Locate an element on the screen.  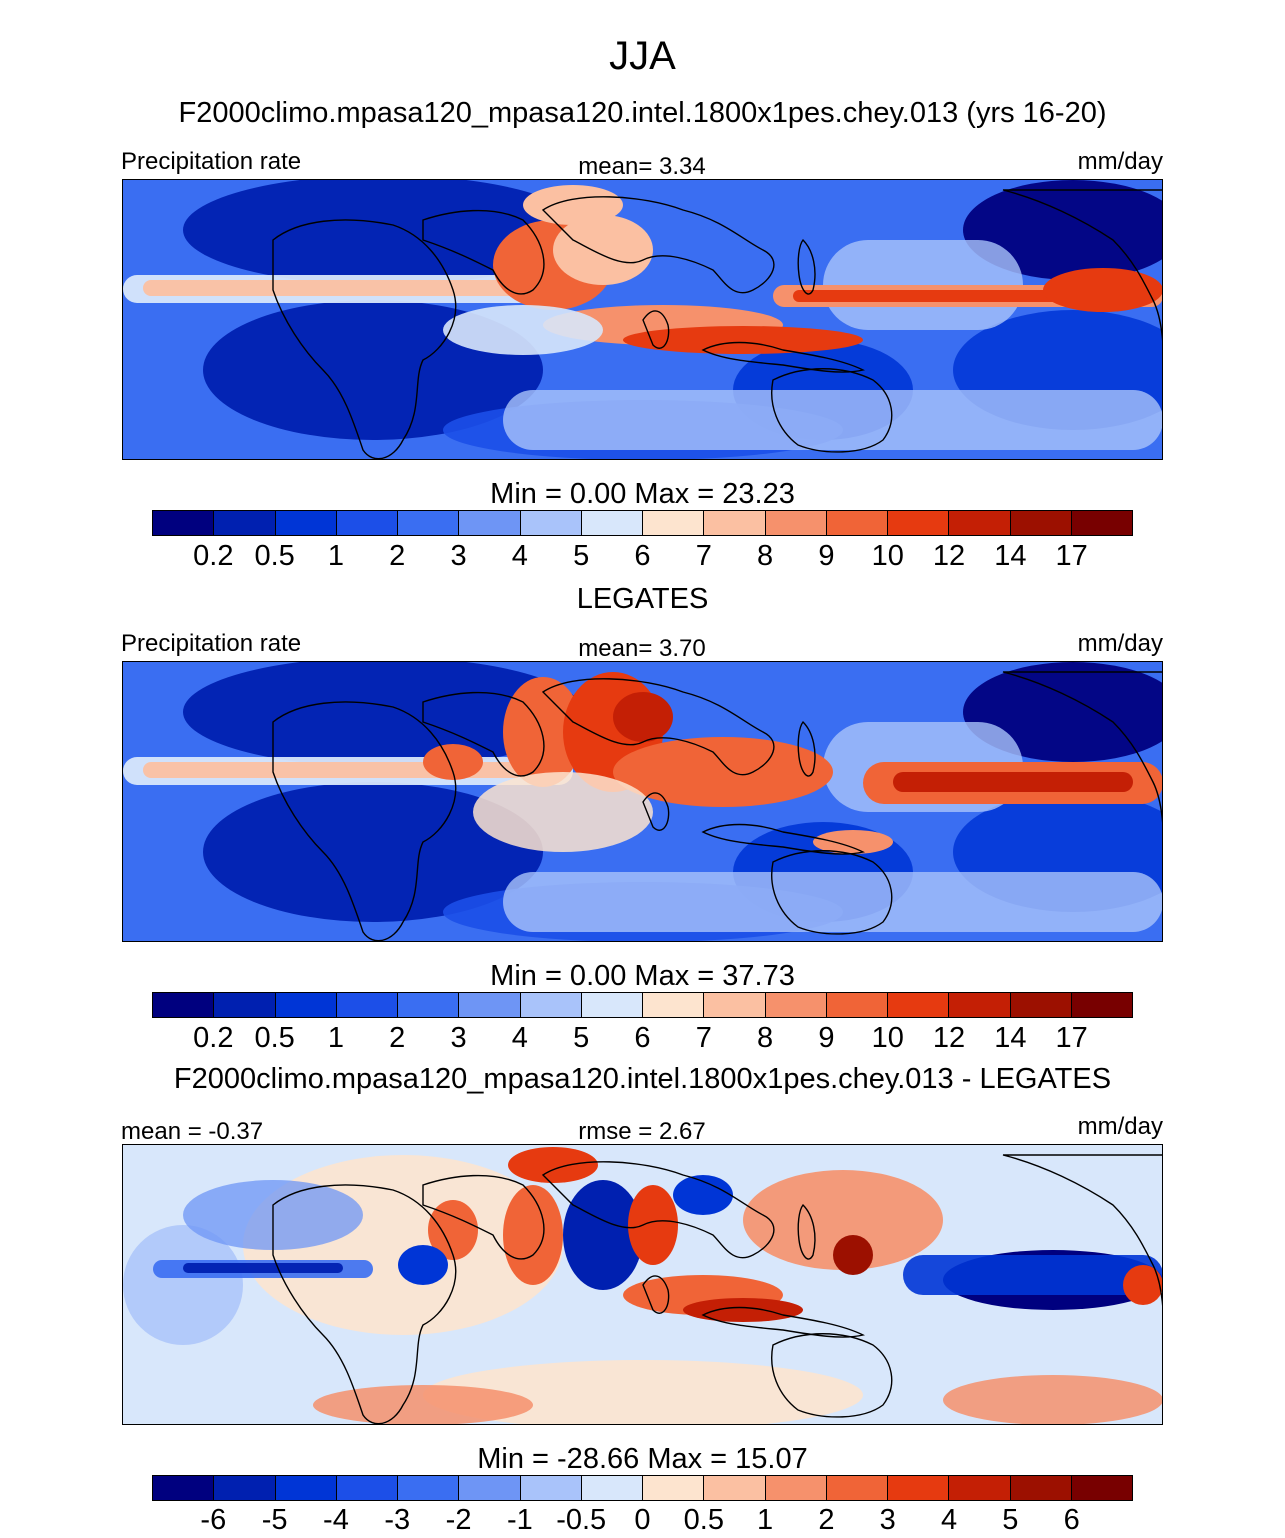
panel-2-units-label: mm/day is located at coordinates (1120, 643).